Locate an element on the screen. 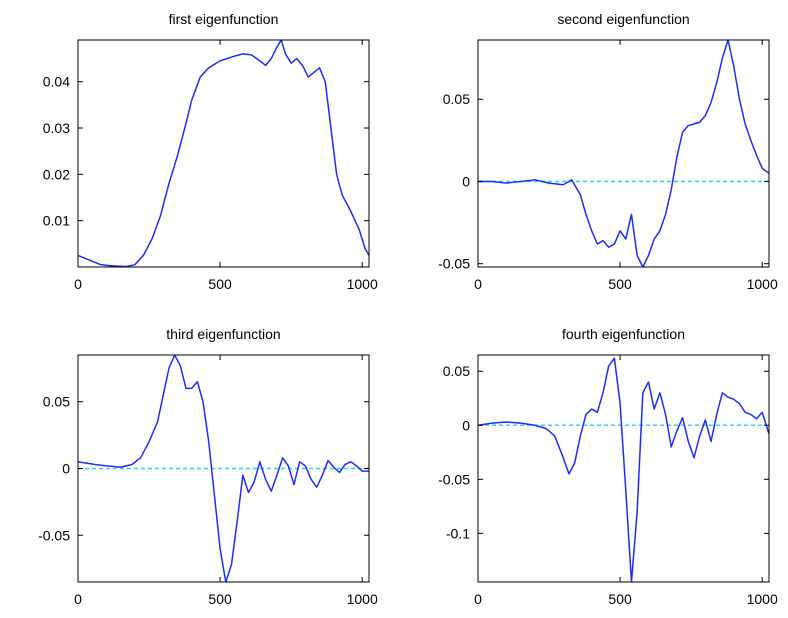 The height and width of the screenshot is (618, 788). y-tick-label: 0.03 is located at coordinates (56, 128).